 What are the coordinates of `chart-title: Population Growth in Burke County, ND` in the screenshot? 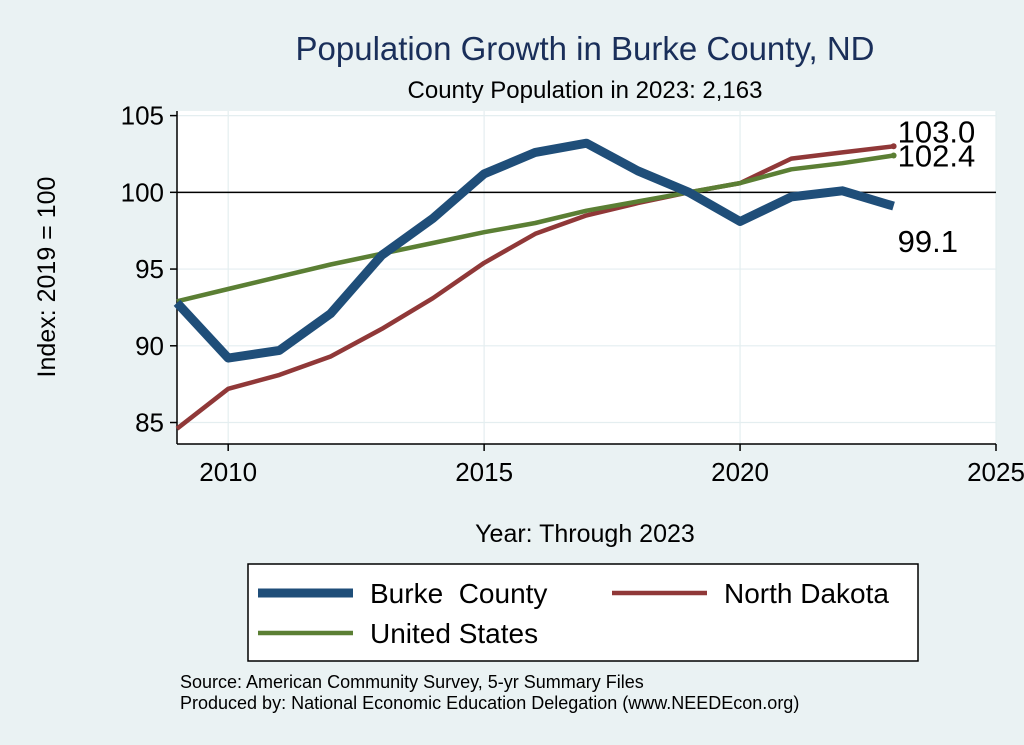 It's located at (585, 48).